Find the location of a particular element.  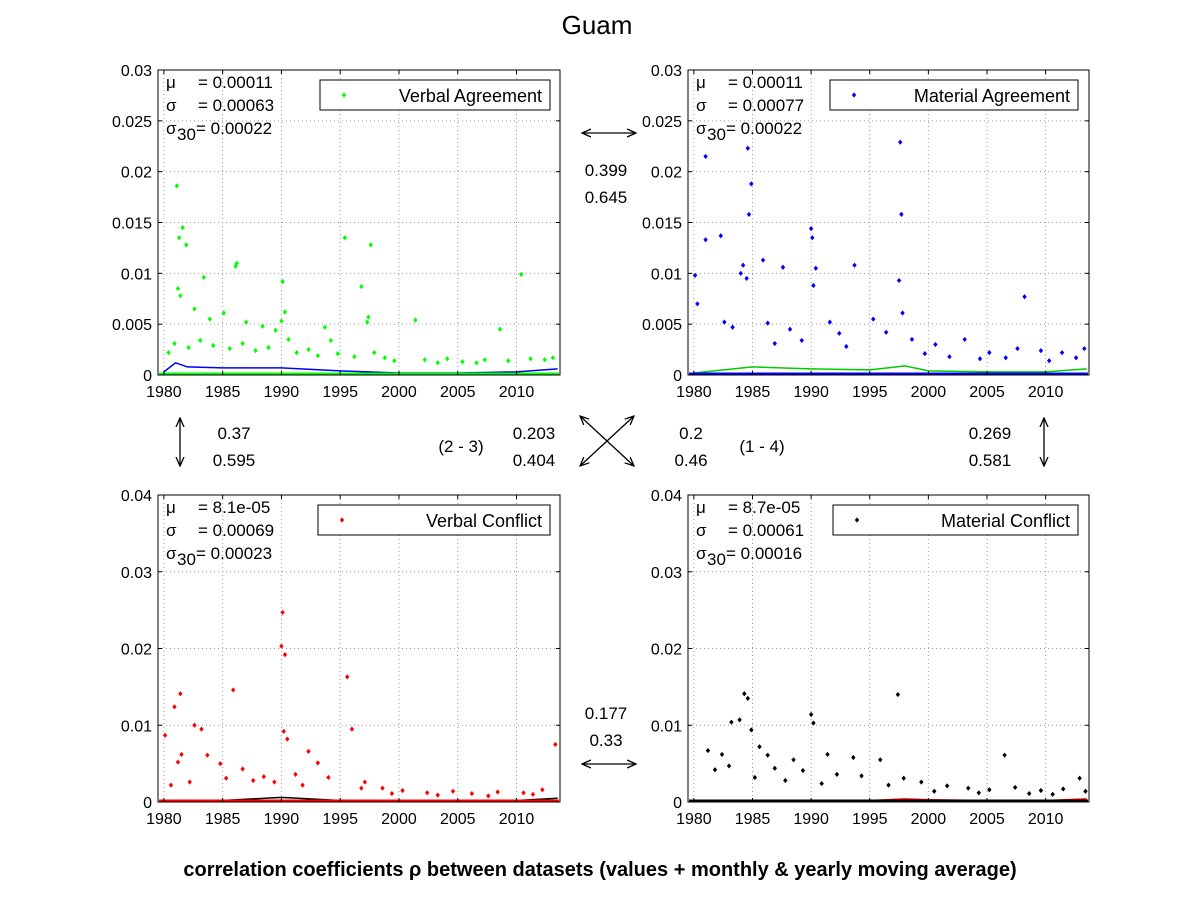

x-tick-label: 1980 is located at coordinates (694, 819).